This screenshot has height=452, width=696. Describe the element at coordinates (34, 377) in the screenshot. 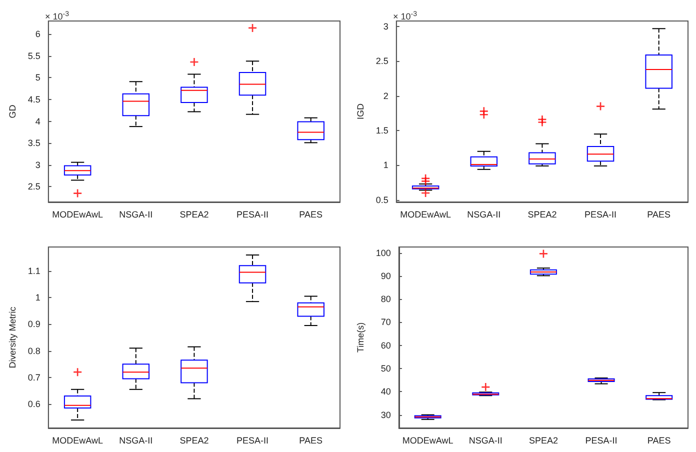

I see `y-tick-label: 0.7` at that location.